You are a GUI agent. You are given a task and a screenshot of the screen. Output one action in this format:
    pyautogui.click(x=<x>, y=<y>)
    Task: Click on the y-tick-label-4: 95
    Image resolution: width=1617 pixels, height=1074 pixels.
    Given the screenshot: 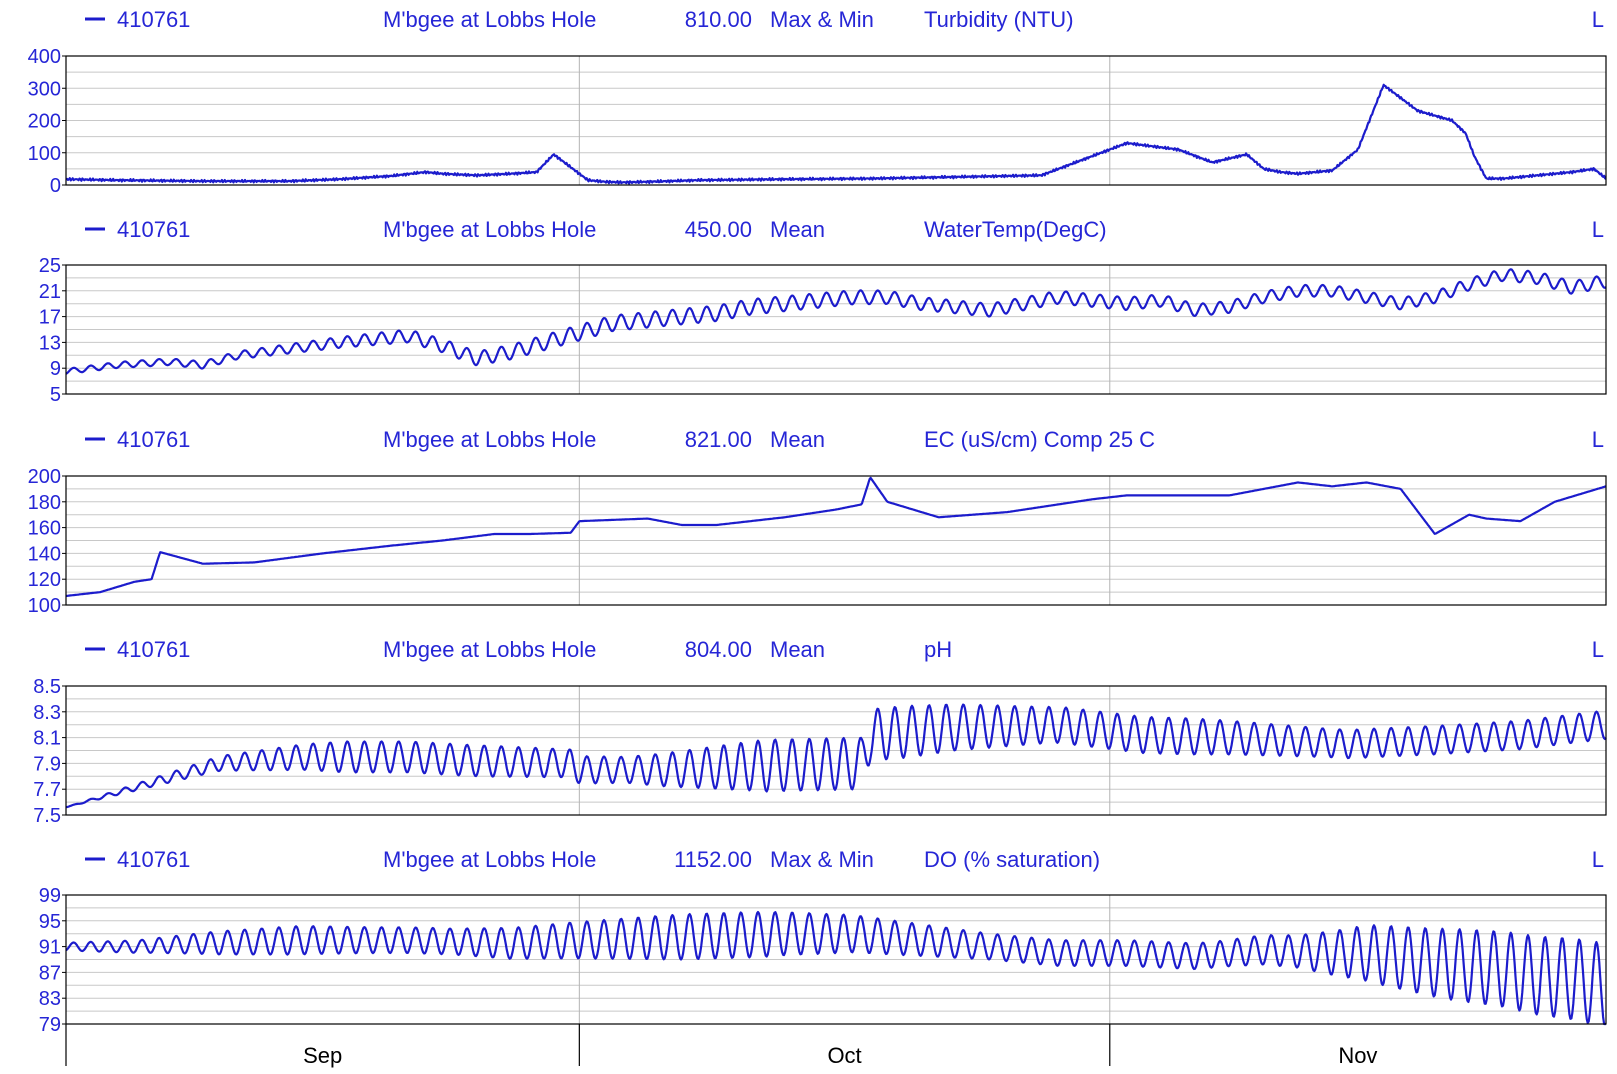 What is the action you would take?
    pyautogui.click(x=50, y=922)
    